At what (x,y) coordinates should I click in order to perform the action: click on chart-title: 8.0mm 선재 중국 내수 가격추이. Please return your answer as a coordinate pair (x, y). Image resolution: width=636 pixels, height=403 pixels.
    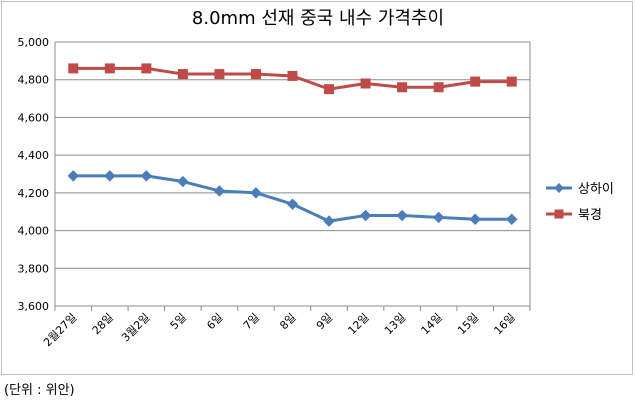
    Looking at the image, I should click on (318, 18).